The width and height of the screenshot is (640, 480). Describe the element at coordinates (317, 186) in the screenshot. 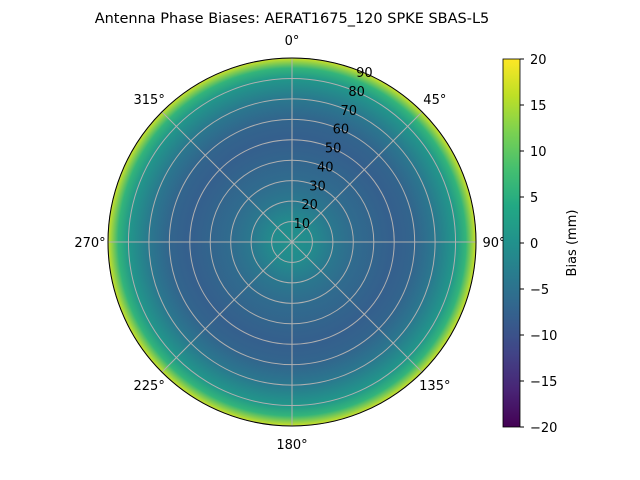

I see `radial-tick-label: 30` at that location.